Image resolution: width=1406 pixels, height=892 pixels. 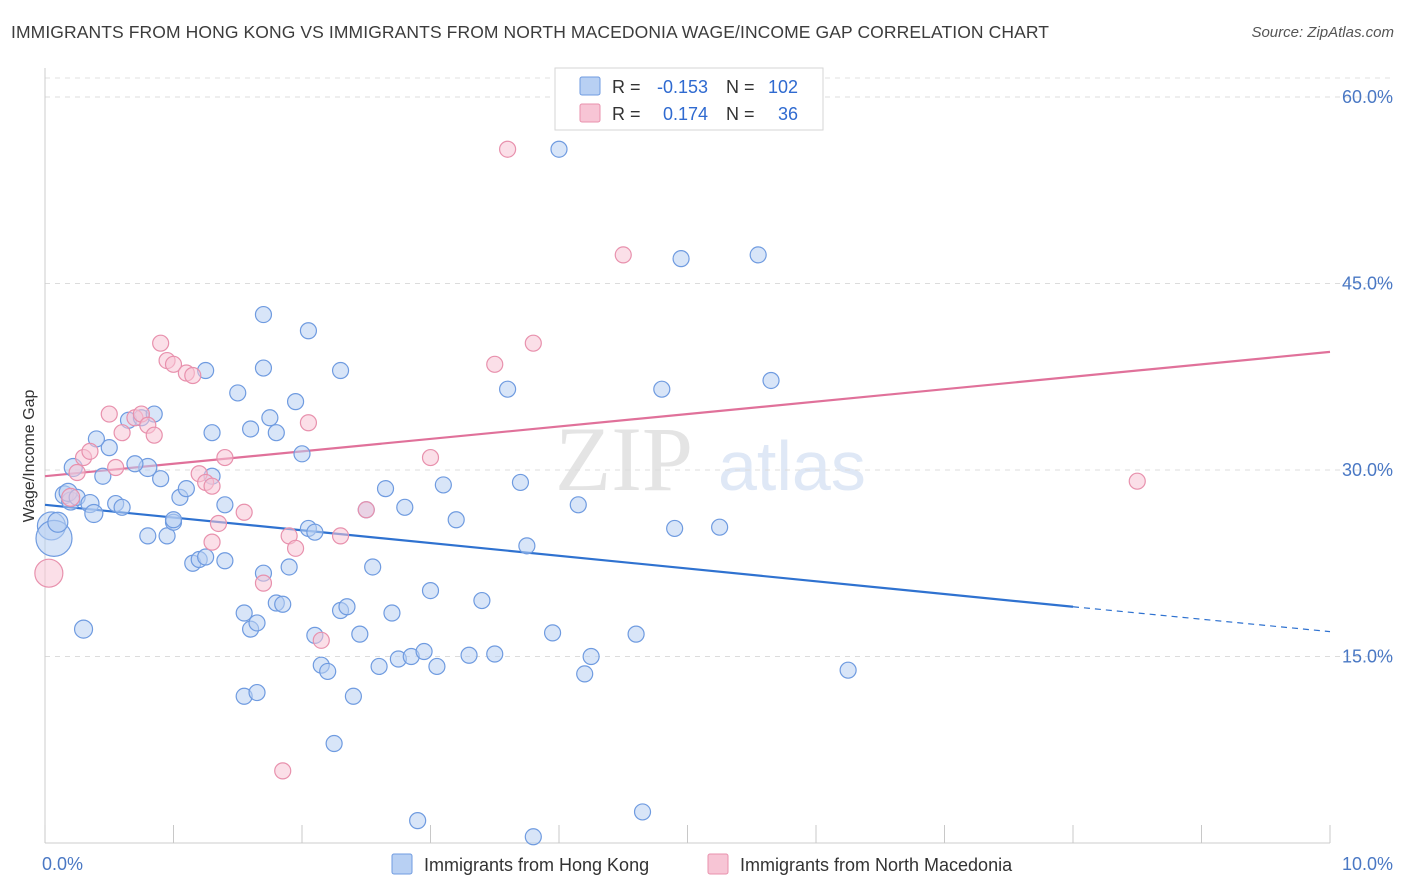 I want to click on watermark-zip: ZIP, so click(x=624, y=459).